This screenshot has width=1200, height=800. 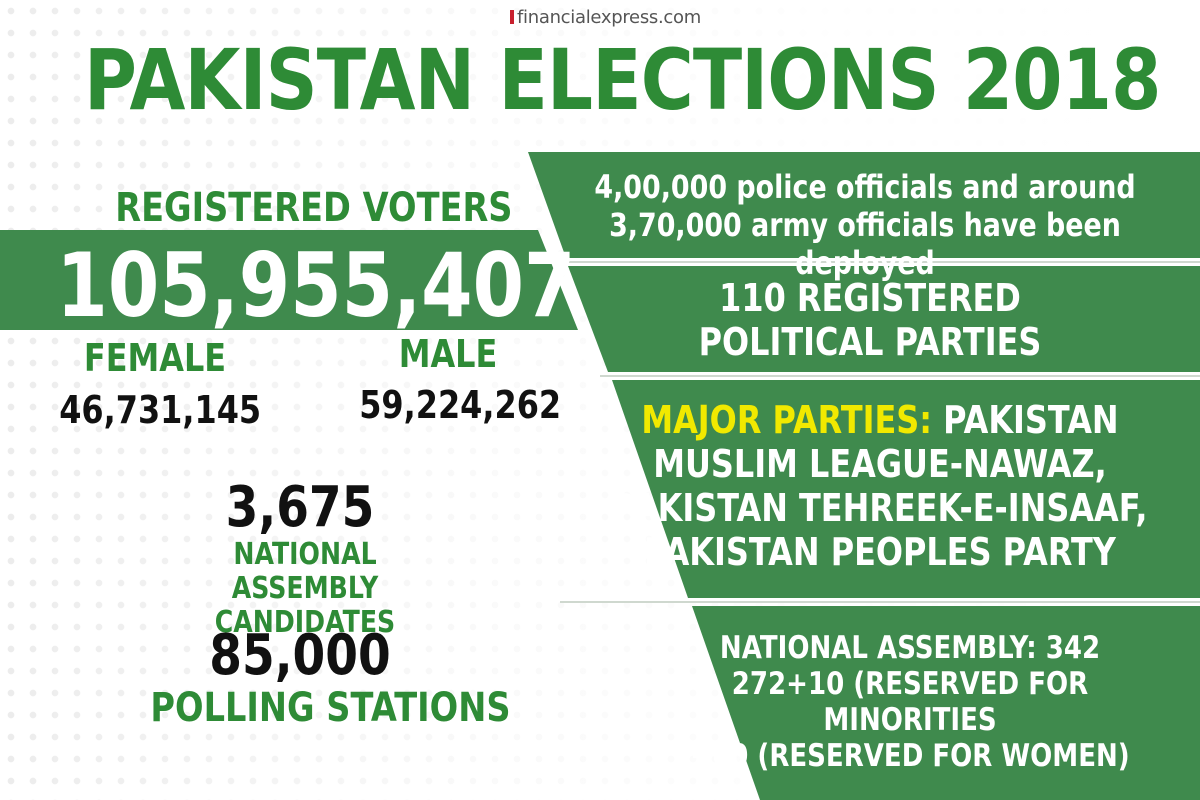 What do you see at coordinates (609, 17) in the screenshot?
I see `brand-name: financialexpress.com` at bounding box center [609, 17].